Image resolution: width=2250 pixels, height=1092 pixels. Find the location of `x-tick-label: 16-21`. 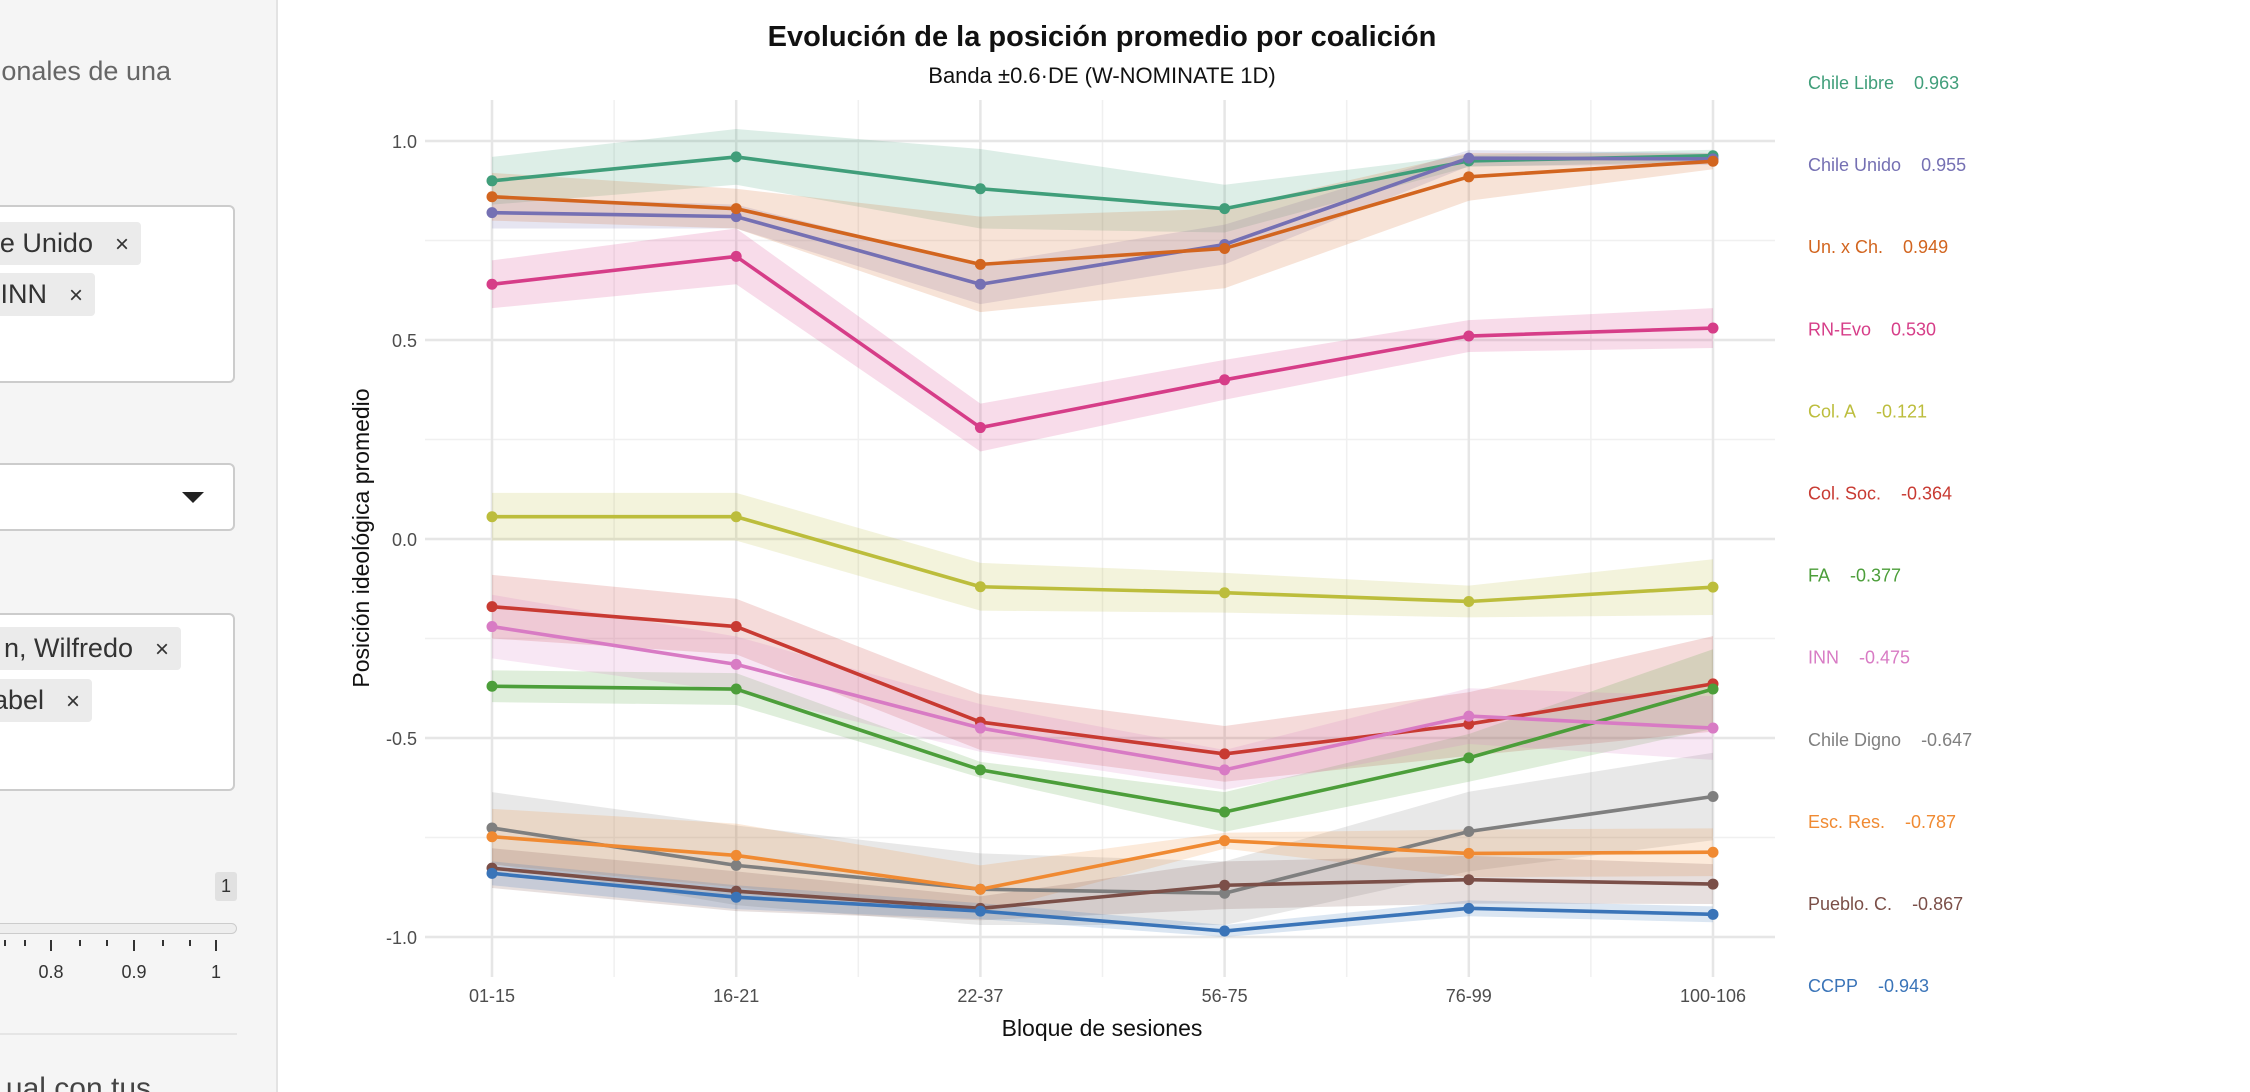

x-tick-label: 16-21 is located at coordinates (736, 996).